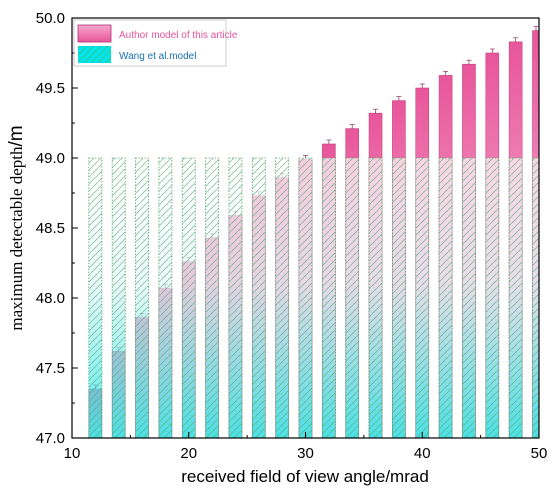  I want to click on y-tick-label: 47.5, so click(50, 368).